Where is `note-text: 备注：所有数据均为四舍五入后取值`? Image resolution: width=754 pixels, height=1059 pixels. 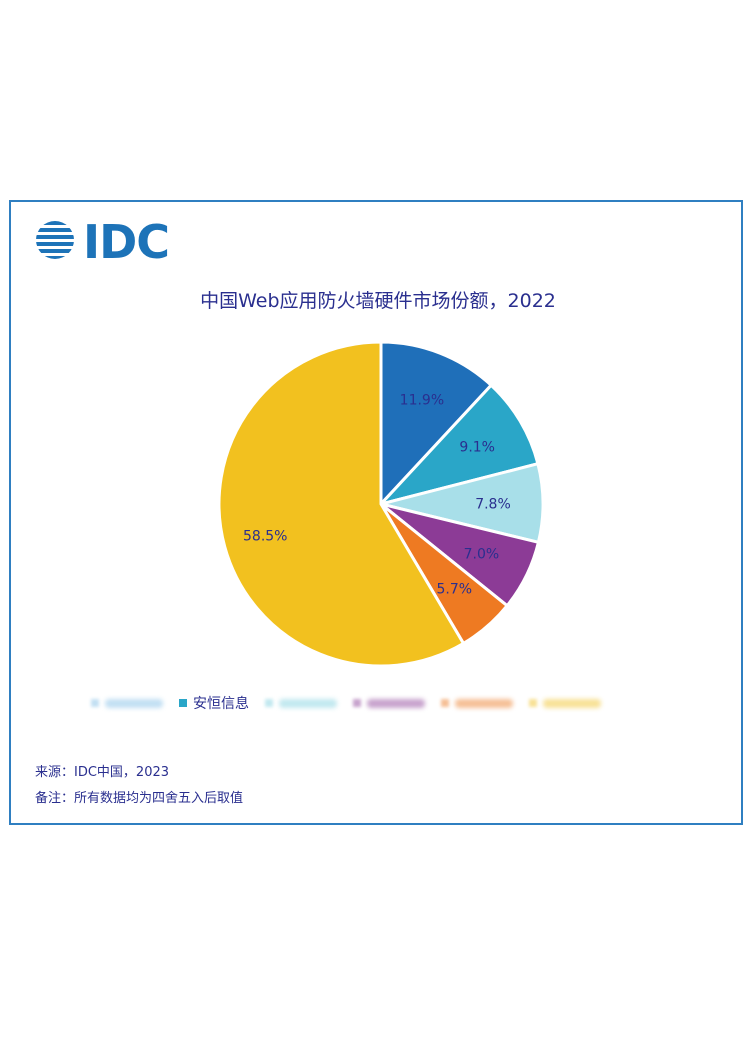
note-text: 备注：所有数据均为四舍五入后取值 is located at coordinates (139, 798).